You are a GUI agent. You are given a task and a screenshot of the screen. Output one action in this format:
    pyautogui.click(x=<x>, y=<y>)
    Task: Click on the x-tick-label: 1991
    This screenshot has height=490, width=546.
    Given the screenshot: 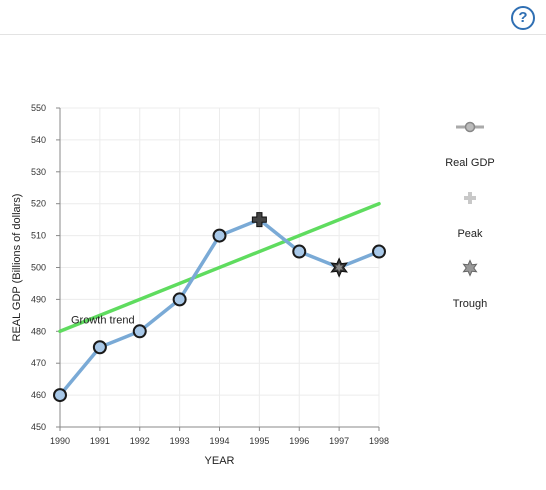 What is the action you would take?
    pyautogui.click(x=100, y=441)
    